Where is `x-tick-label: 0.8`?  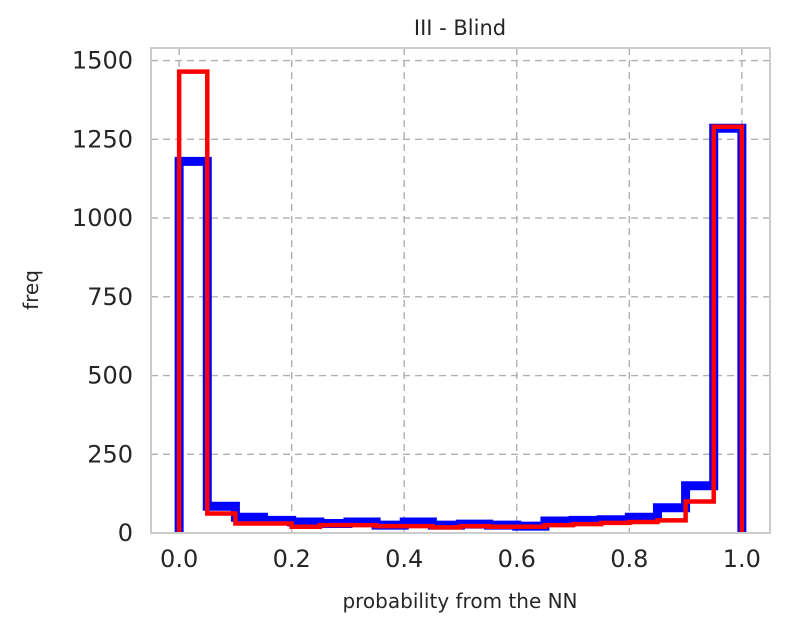 x-tick-label: 0.8 is located at coordinates (629, 559).